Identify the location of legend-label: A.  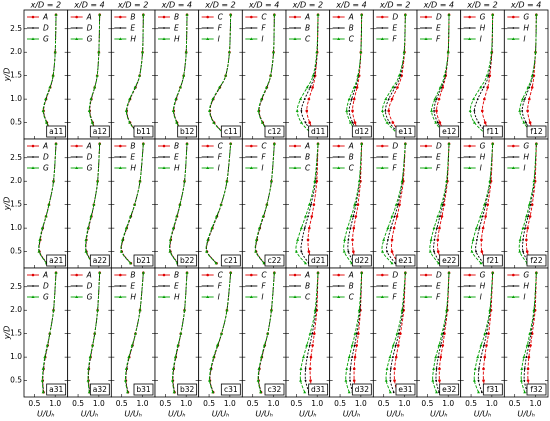
(45, 275).